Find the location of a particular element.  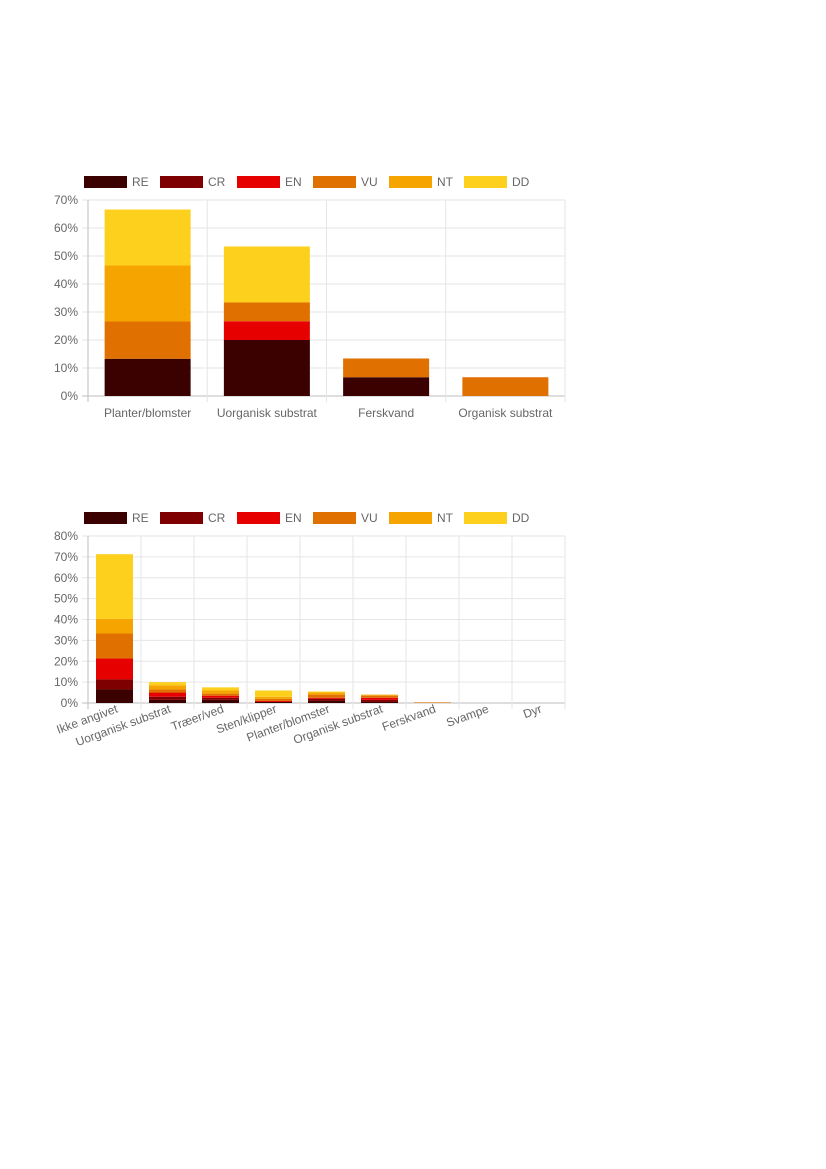

x-tick-label: Svampe is located at coordinates (467, 716).